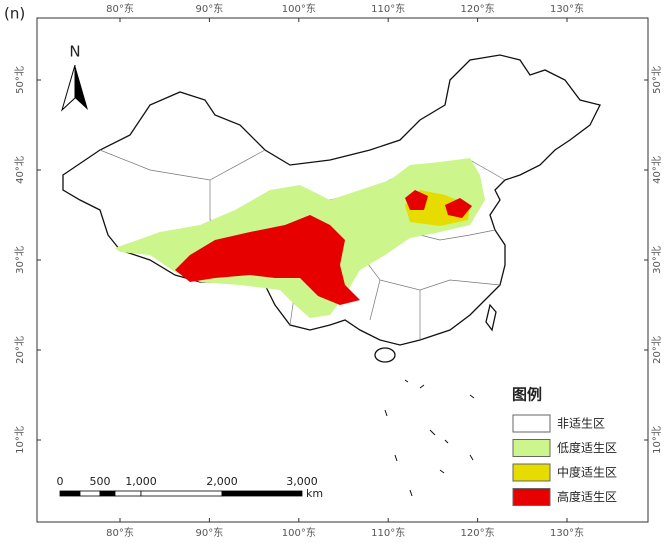  I want to click on high-suitability-west, so click(267, 260).